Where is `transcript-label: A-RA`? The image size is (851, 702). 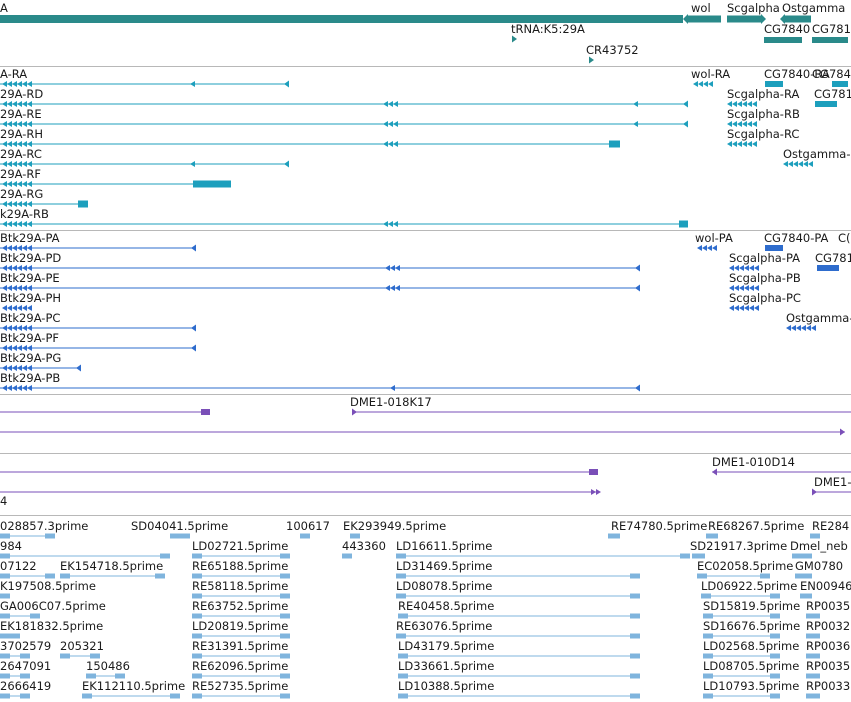
transcript-label: A-RA is located at coordinates (14, 74).